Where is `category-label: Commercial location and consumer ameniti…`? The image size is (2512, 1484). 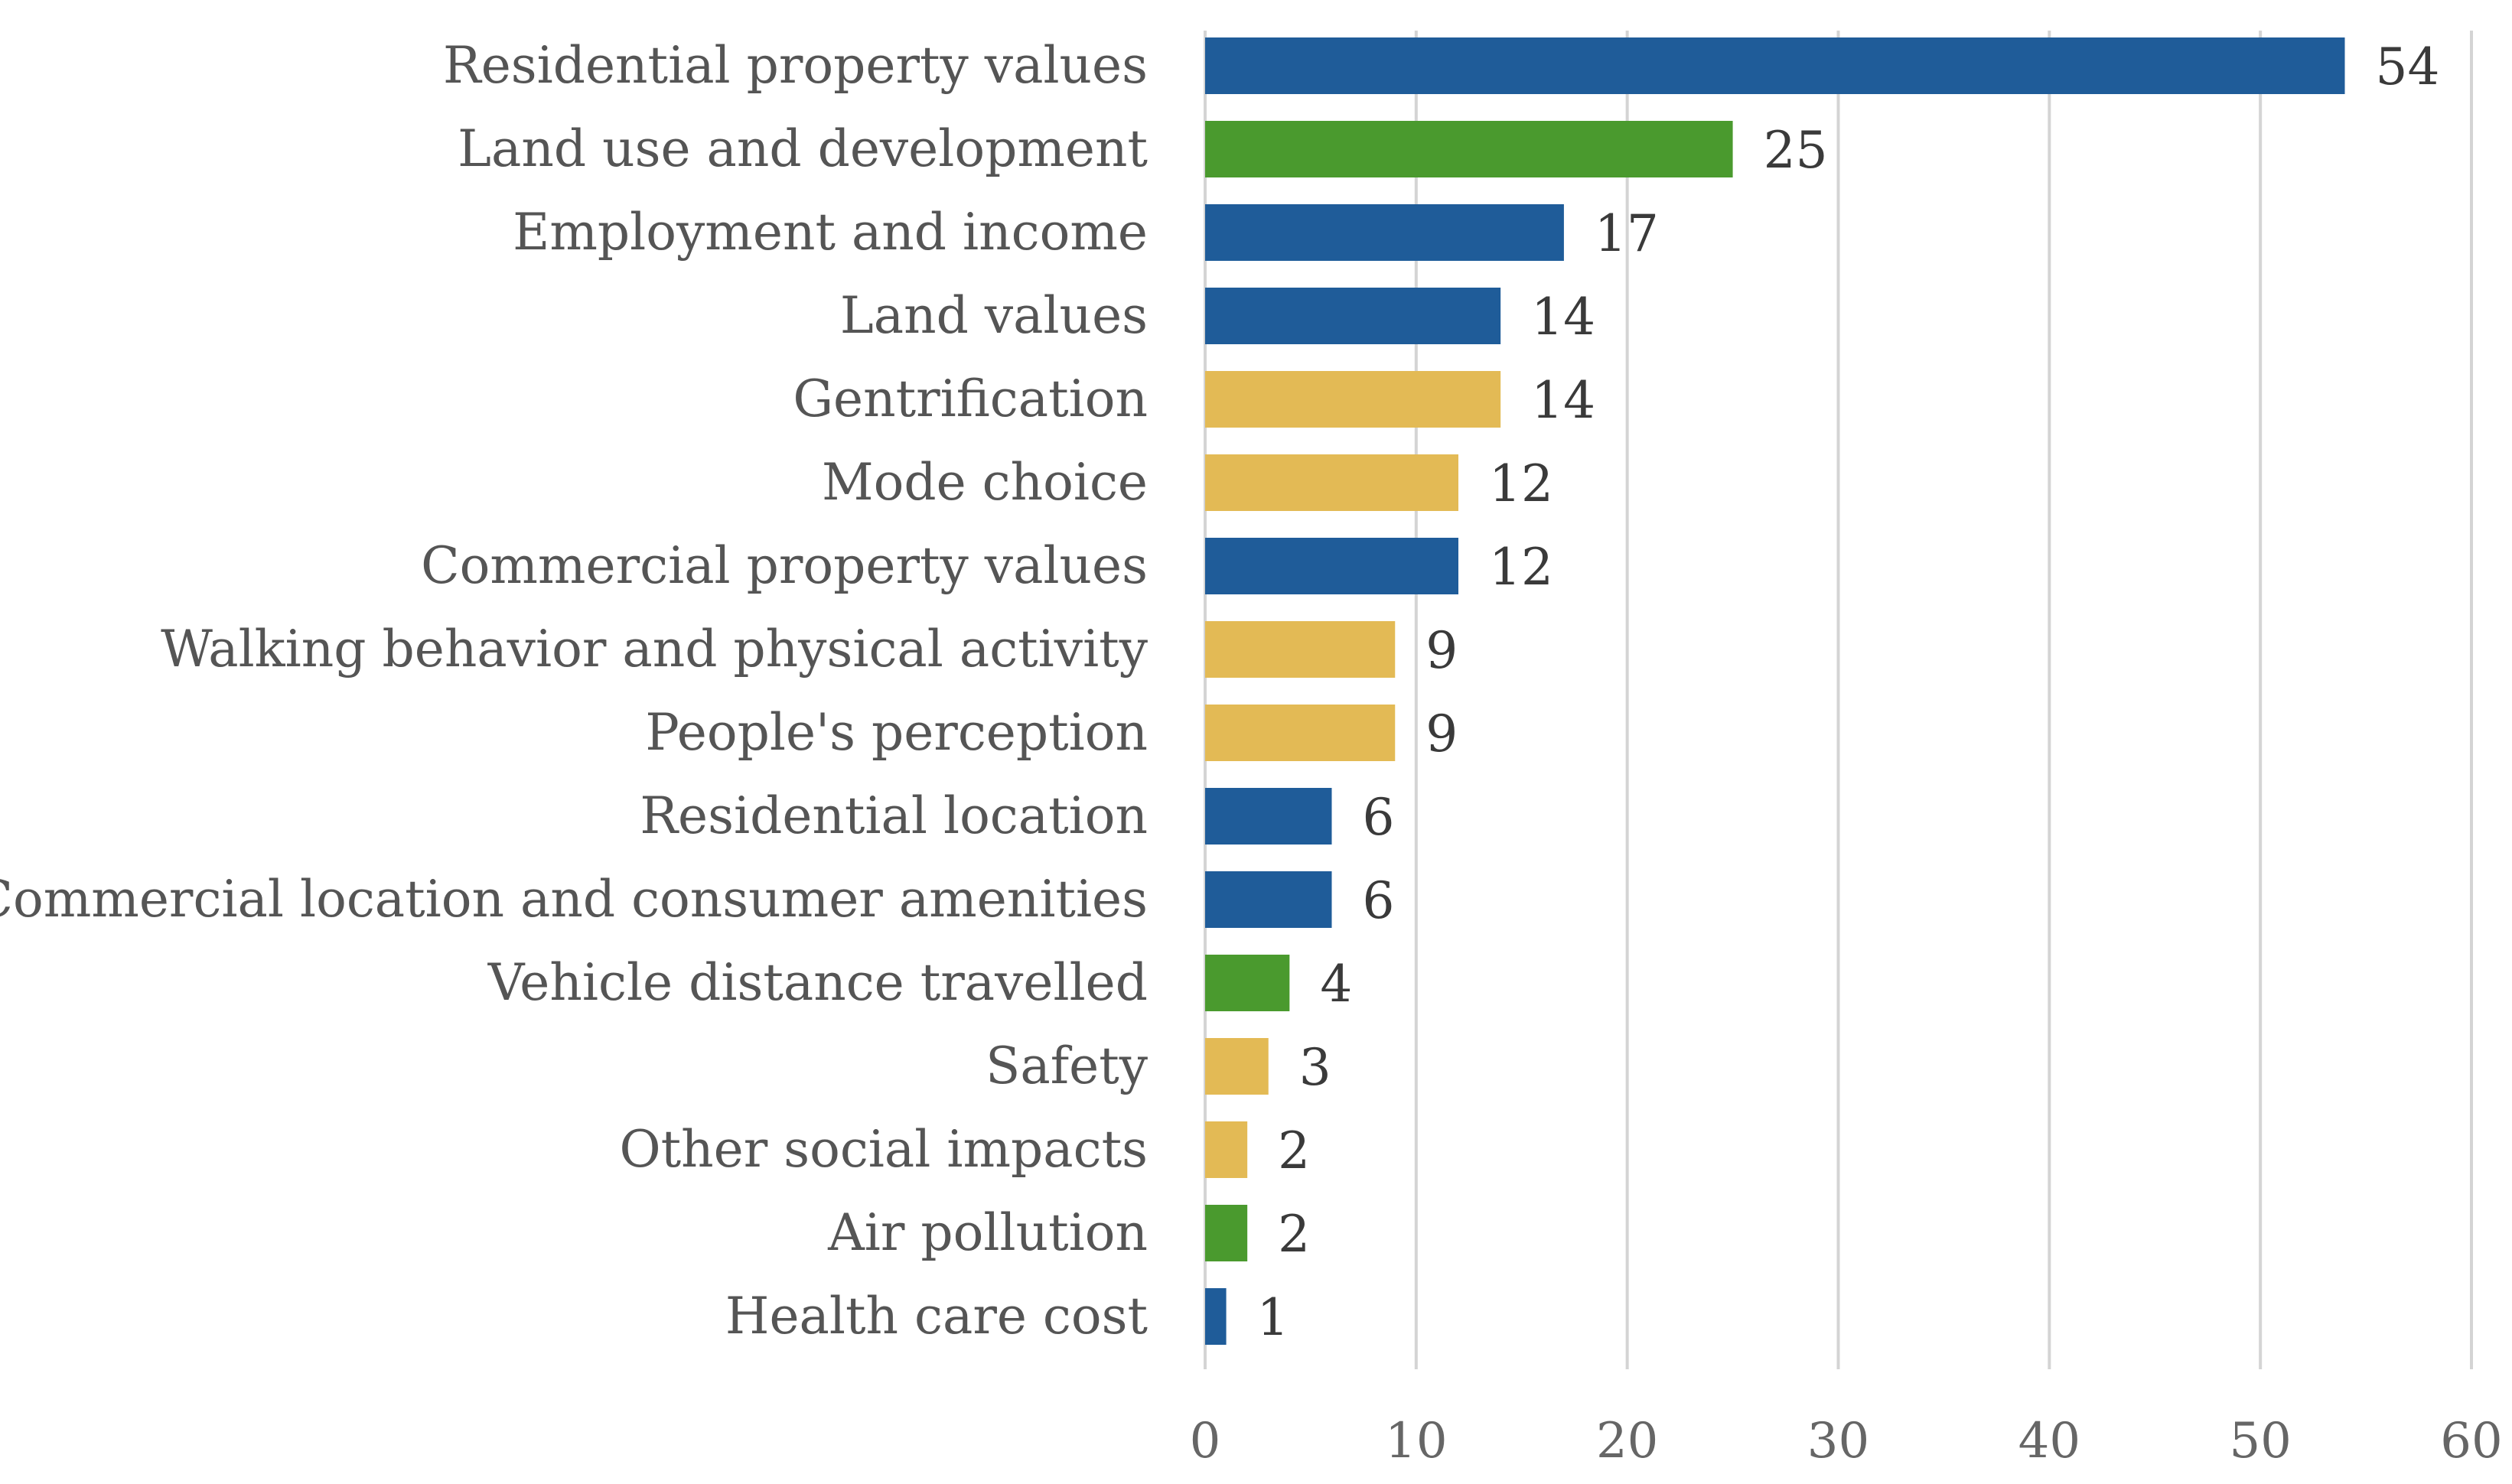 category-label: Commercial location and consumer ameniti… is located at coordinates (574, 899).